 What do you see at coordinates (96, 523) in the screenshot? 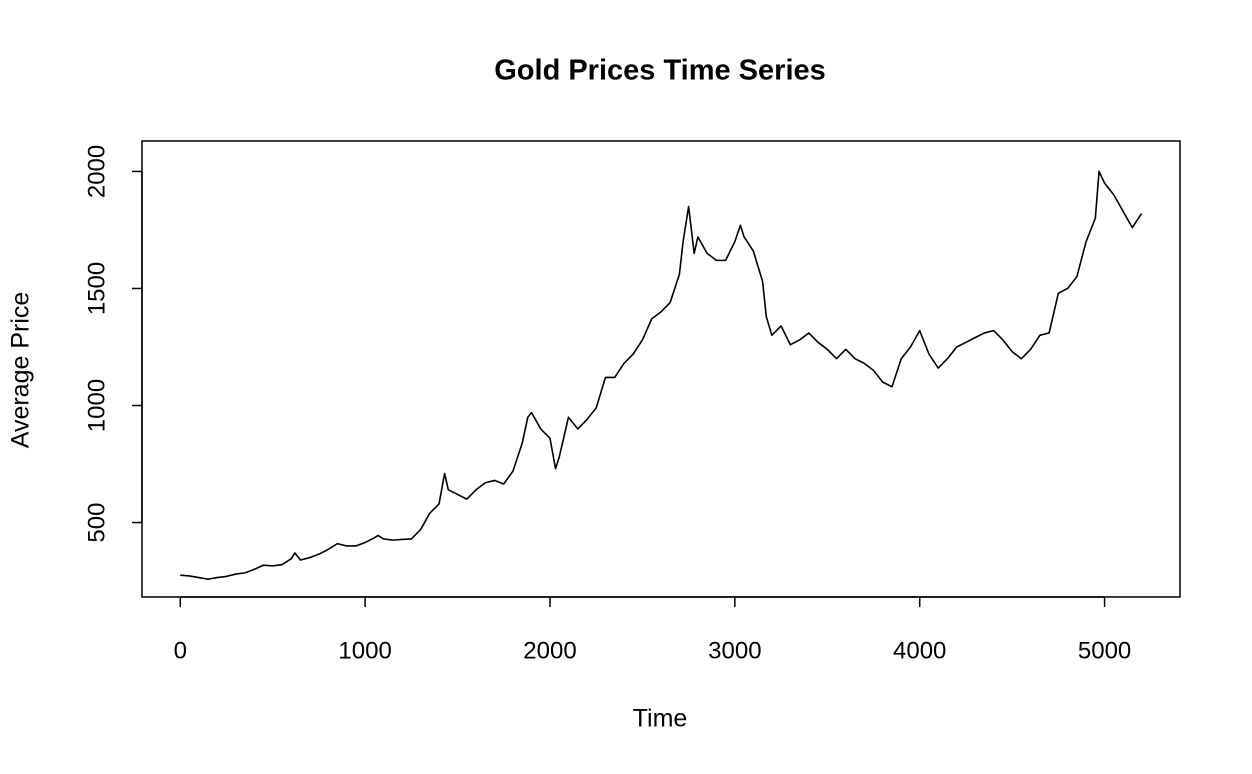
I see `y-tick-label: 500` at bounding box center [96, 523].